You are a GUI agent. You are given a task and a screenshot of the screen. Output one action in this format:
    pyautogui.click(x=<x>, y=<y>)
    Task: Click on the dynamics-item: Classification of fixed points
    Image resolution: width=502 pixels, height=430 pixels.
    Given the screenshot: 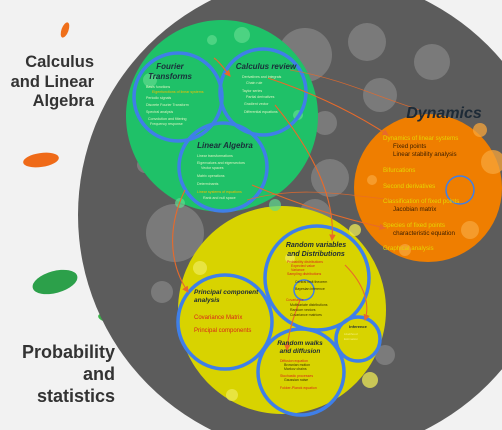 What is the action you would take?
    pyautogui.click(x=421, y=201)
    